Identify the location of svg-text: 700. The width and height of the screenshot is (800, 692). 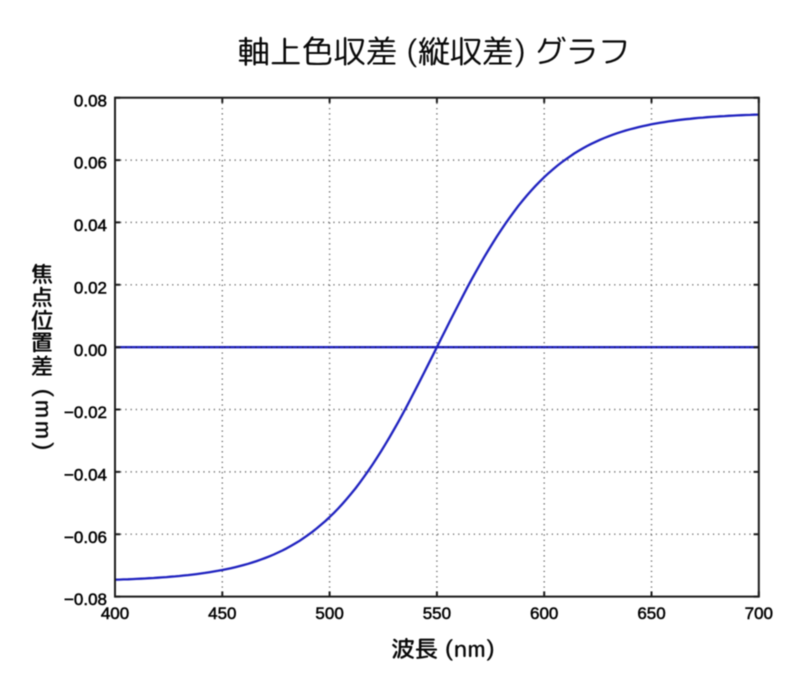
(759, 613).